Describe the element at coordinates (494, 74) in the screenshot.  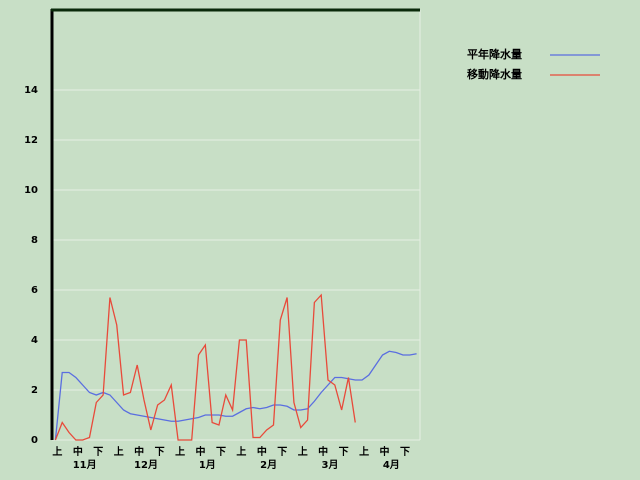
I see `legend-label: 移動降水量` at that location.